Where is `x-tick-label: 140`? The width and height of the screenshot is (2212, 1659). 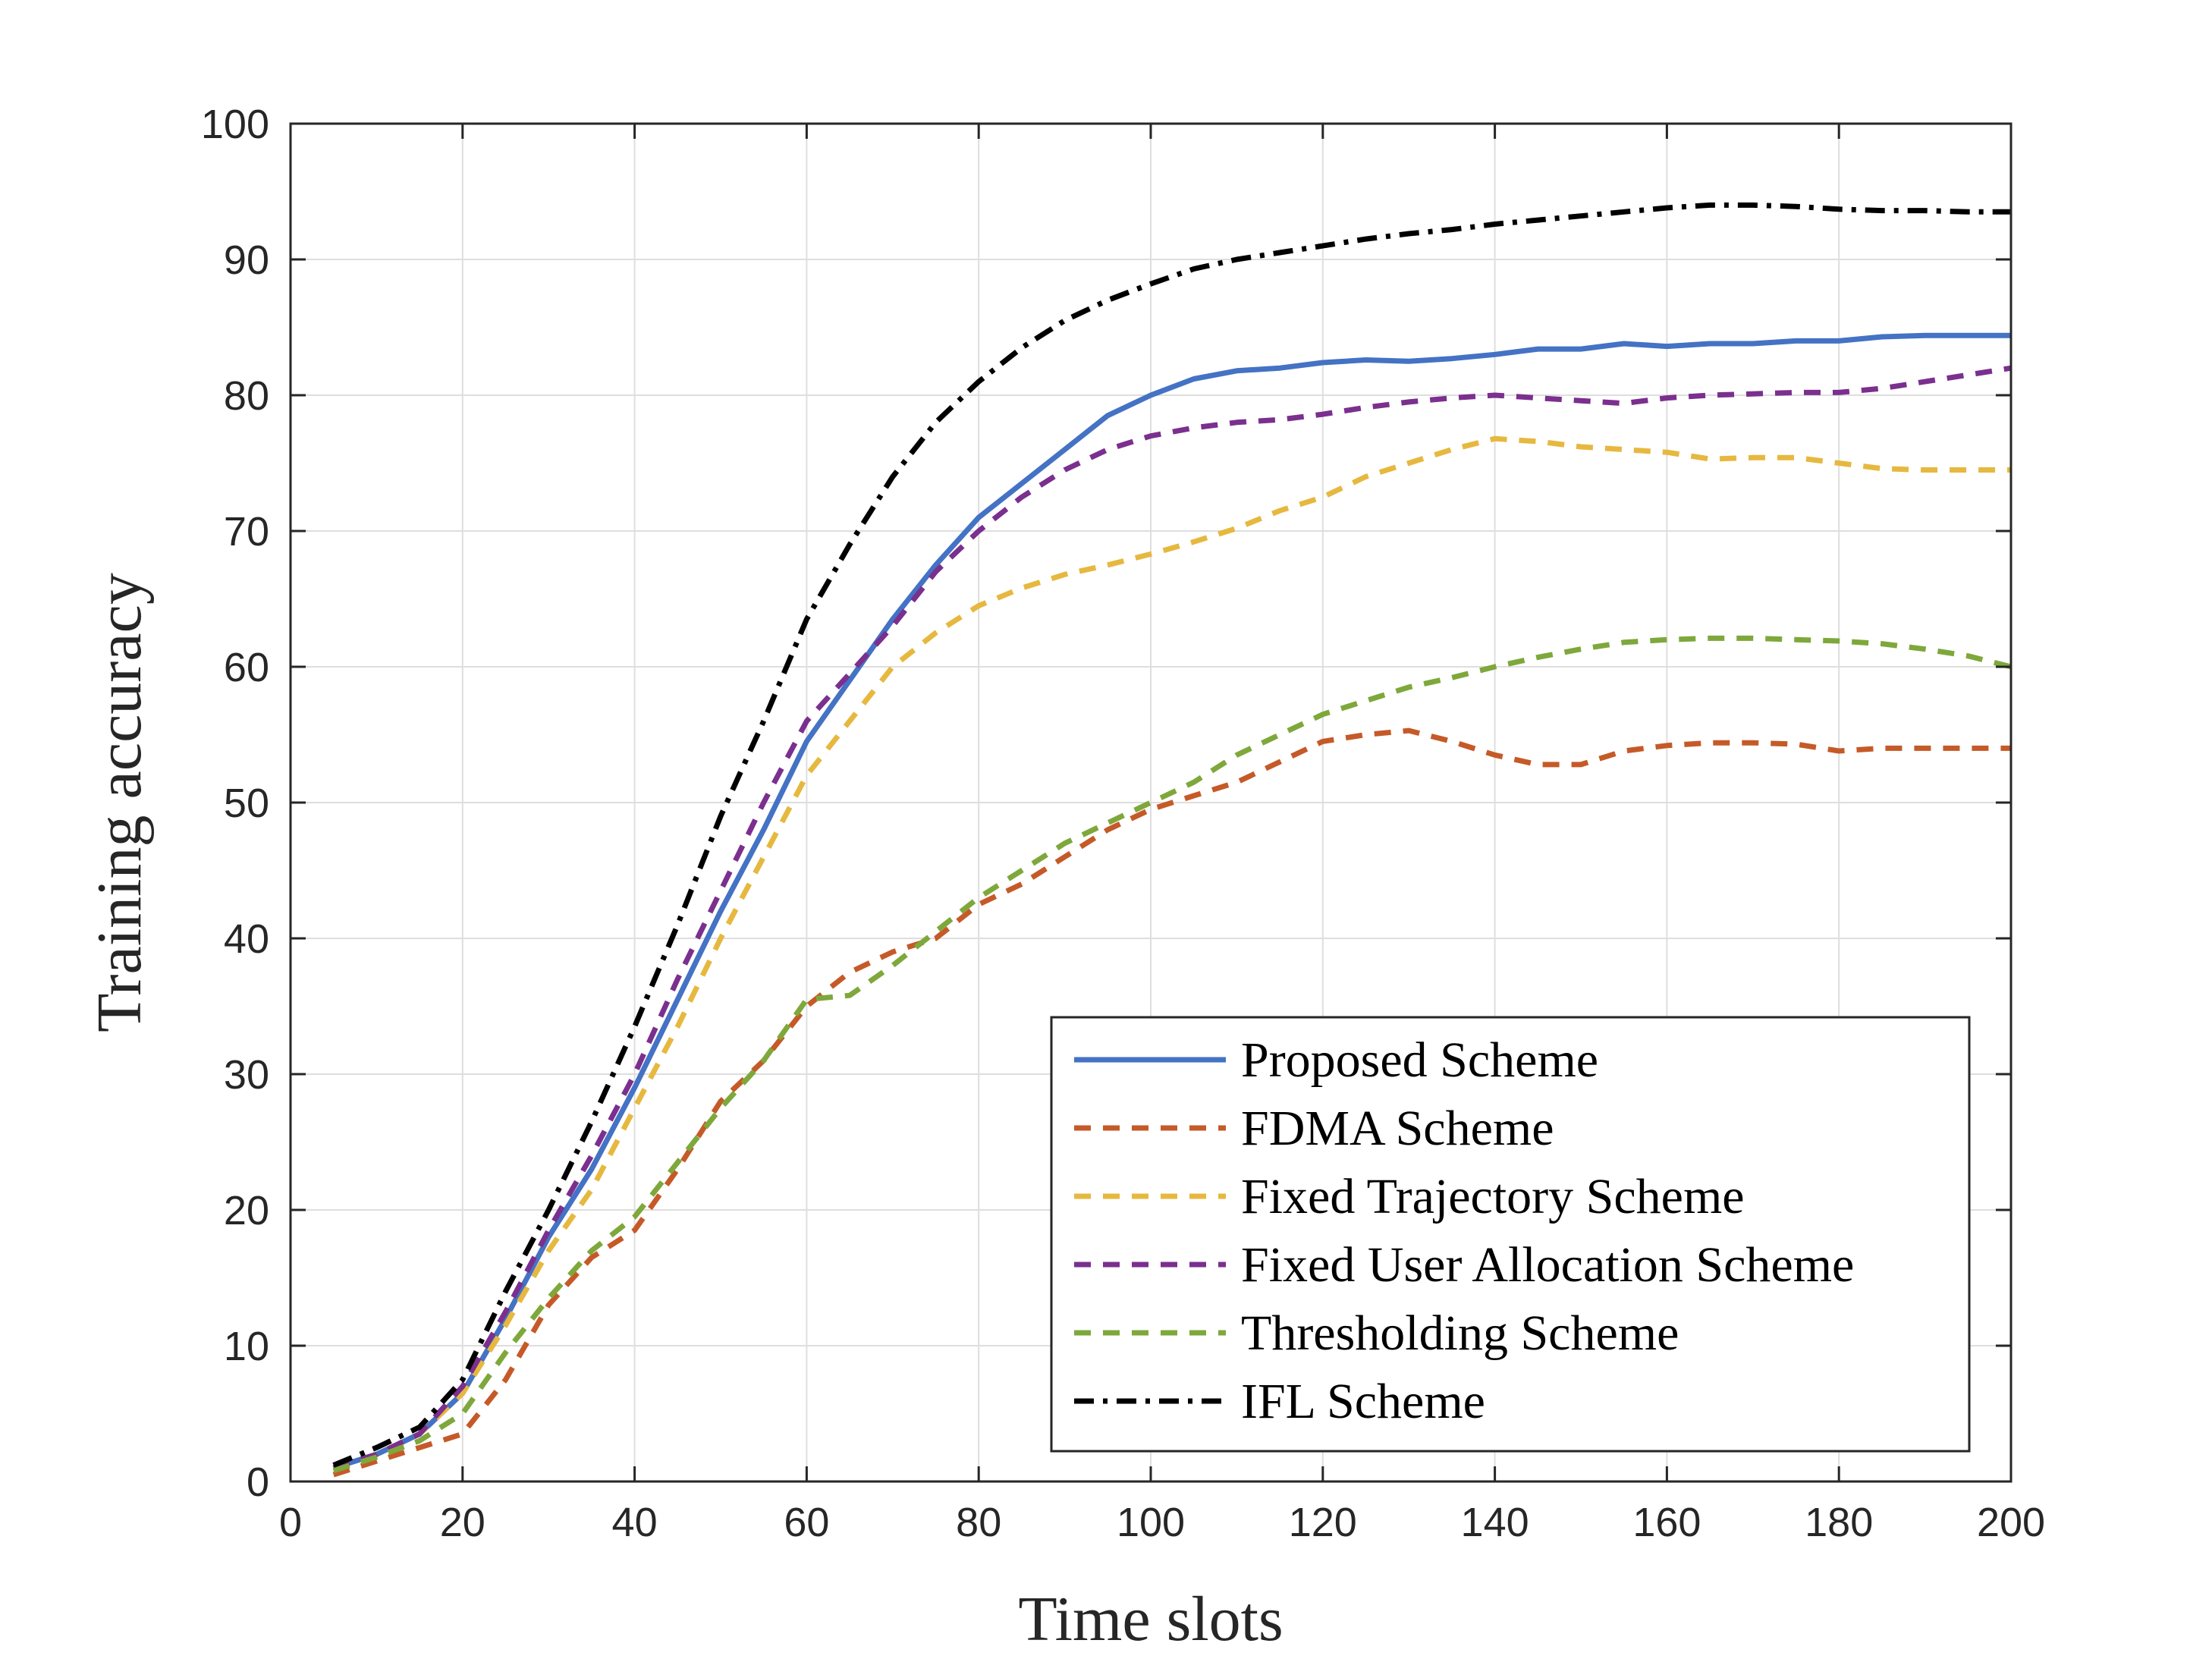
x-tick-label: 140 is located at coordinates (1495, 1522).